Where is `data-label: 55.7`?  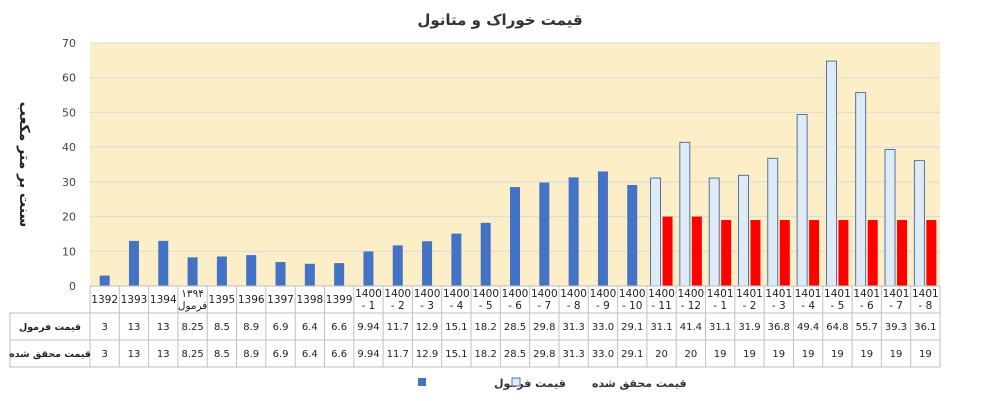
data-label: 55.7 is located at coordinates (867, 327).